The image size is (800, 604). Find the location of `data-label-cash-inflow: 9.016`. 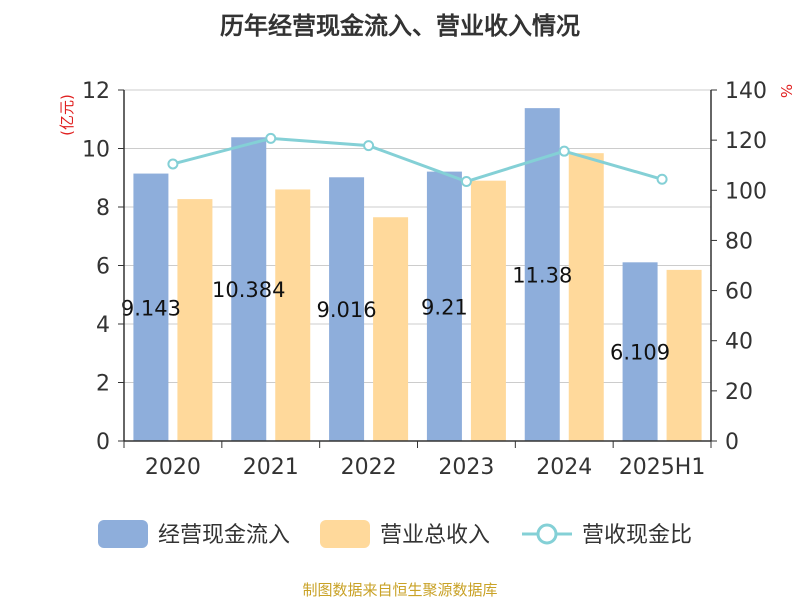

data-label-cash-inflow: 9.016 is located at coordinates (347, 310).